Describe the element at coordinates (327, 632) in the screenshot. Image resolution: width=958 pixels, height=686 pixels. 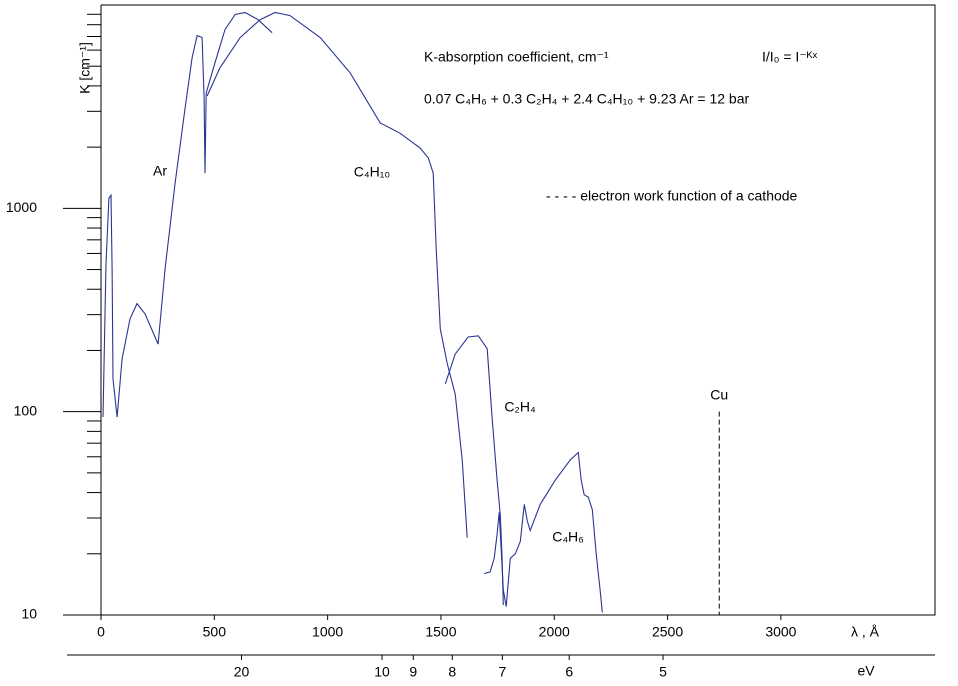
I see `x-tick-label: 1000` at that location.